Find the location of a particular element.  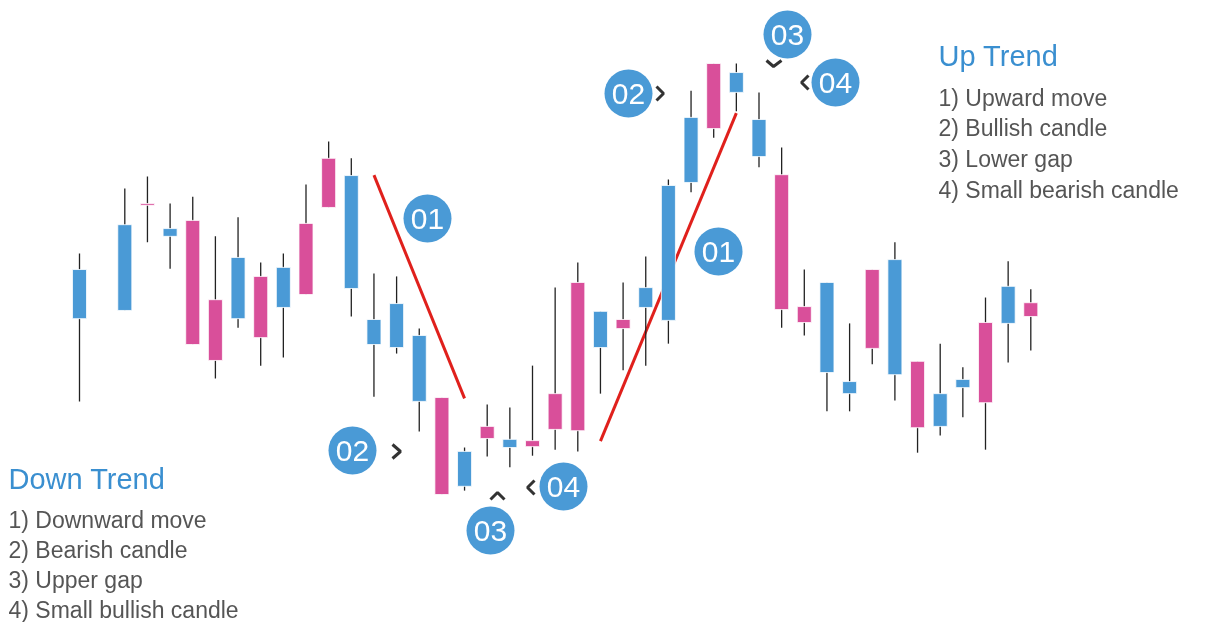

annotation: 1) Upward move is located at coordinates (1023, 97).